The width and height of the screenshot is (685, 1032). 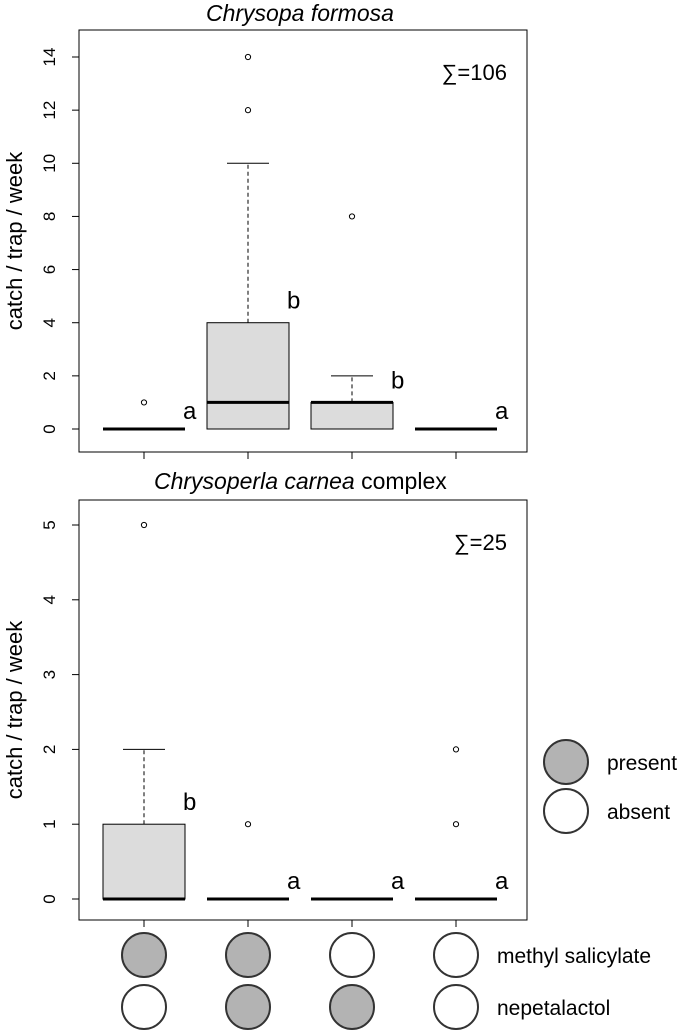 I want to click on treatment-row-label: nepetalactol, so click(x=553, y=1008).